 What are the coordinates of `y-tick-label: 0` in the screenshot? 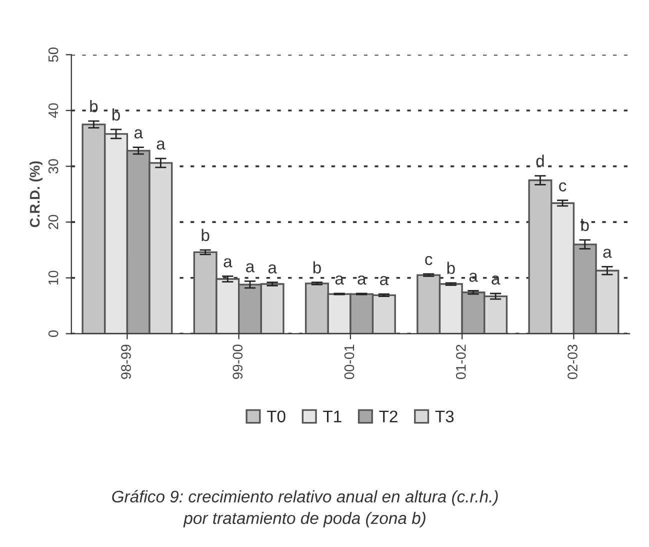 It's located at (53, 333).